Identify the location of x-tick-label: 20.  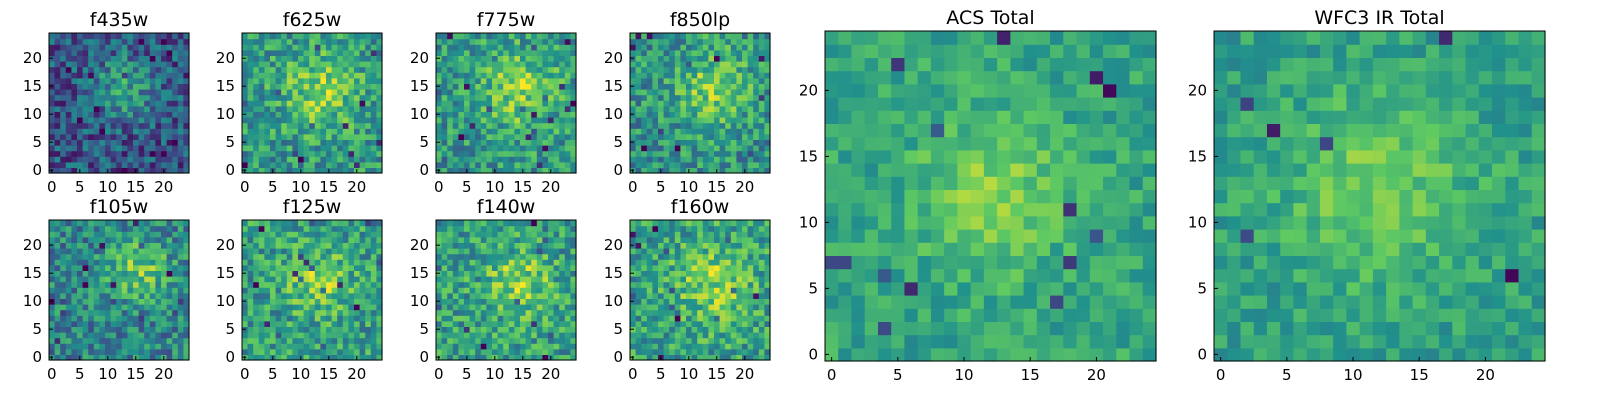
(550, 187).